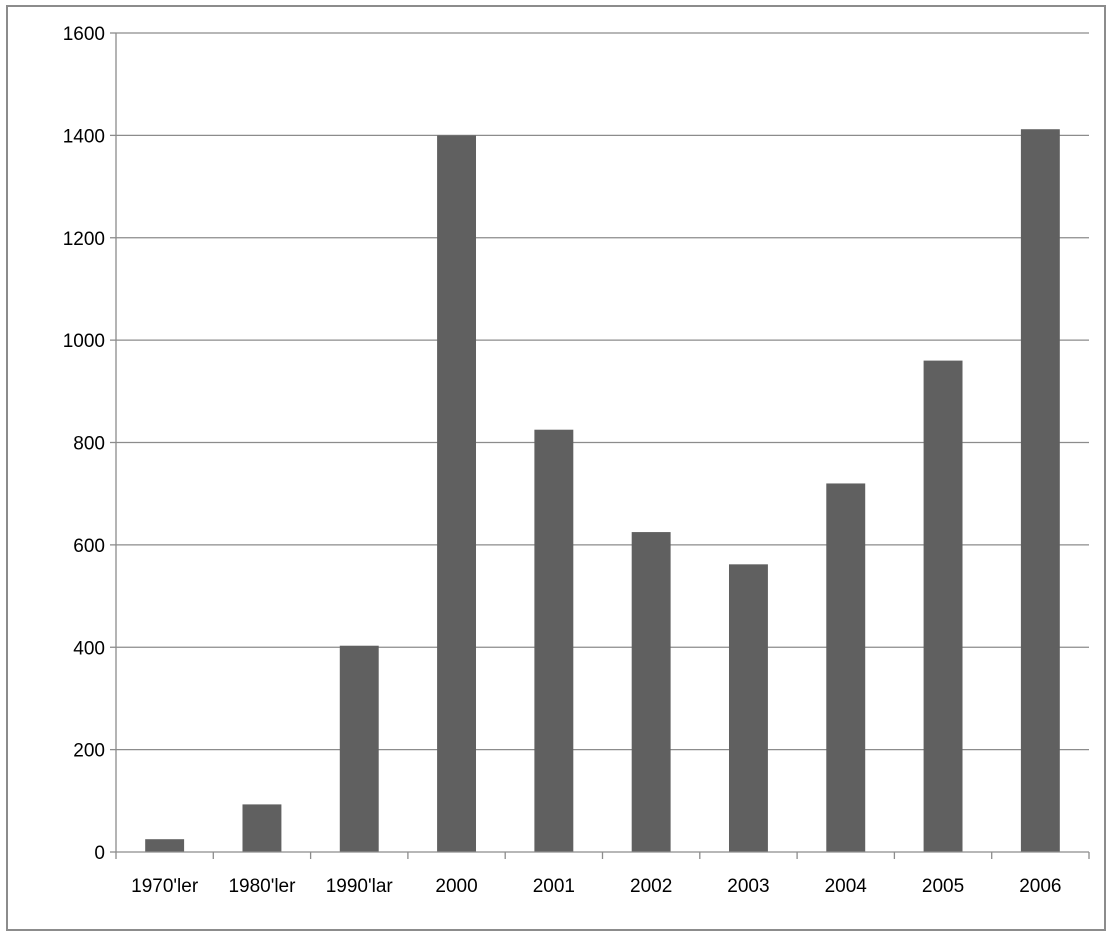 This screenshot has width=1114, height=938. What do you see at coordinates (1040, 886) in the screenshot?
I see `x-tick-label: 2006` at bounding box center [1040, 886].